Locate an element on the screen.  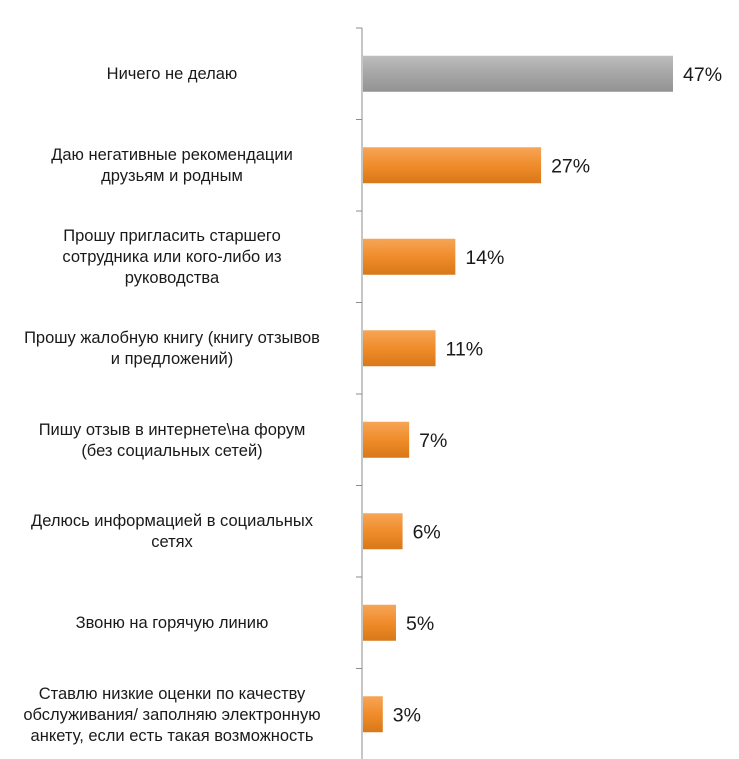
category-label-line: друзьям и родным is located at coordinates (172, 176).